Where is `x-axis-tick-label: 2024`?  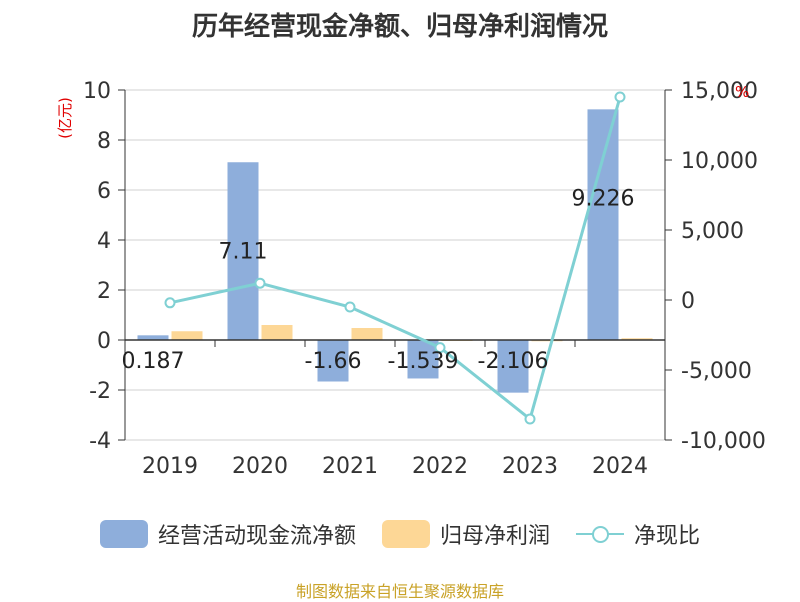
x-axis-tick-label: 2024 is located at coordinates (620, 466).